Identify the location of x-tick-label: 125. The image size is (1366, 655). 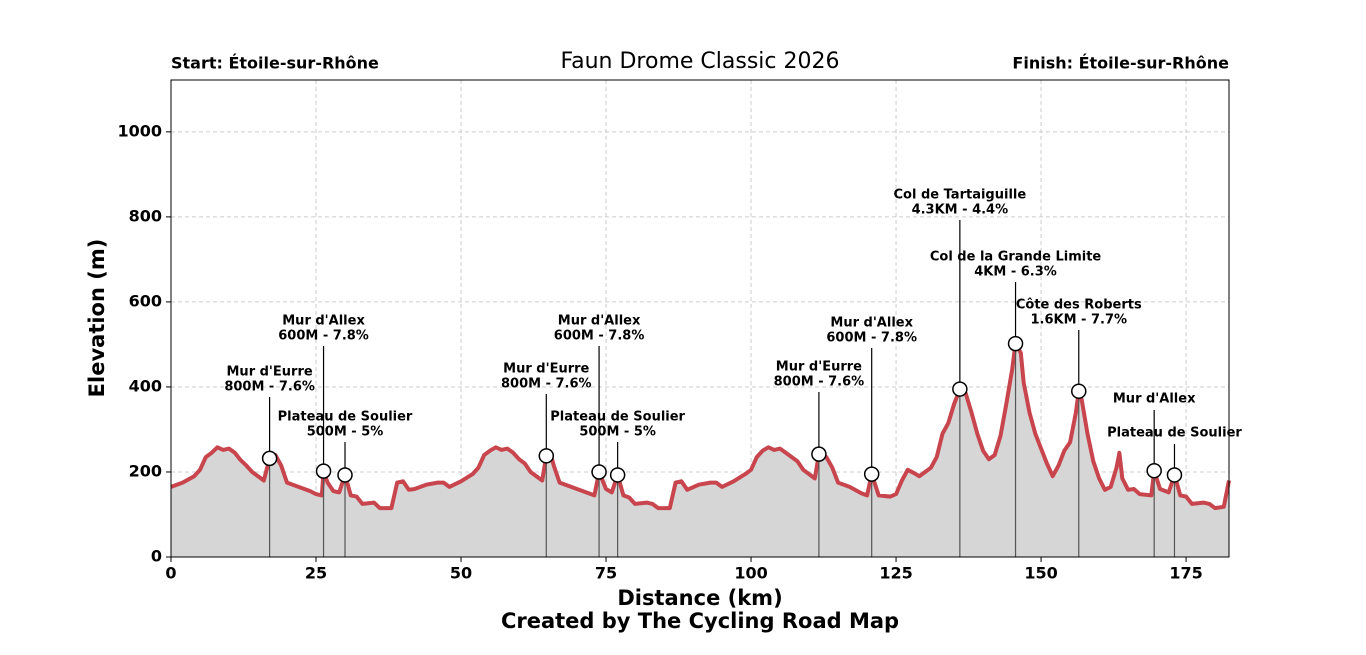
(895, 573).